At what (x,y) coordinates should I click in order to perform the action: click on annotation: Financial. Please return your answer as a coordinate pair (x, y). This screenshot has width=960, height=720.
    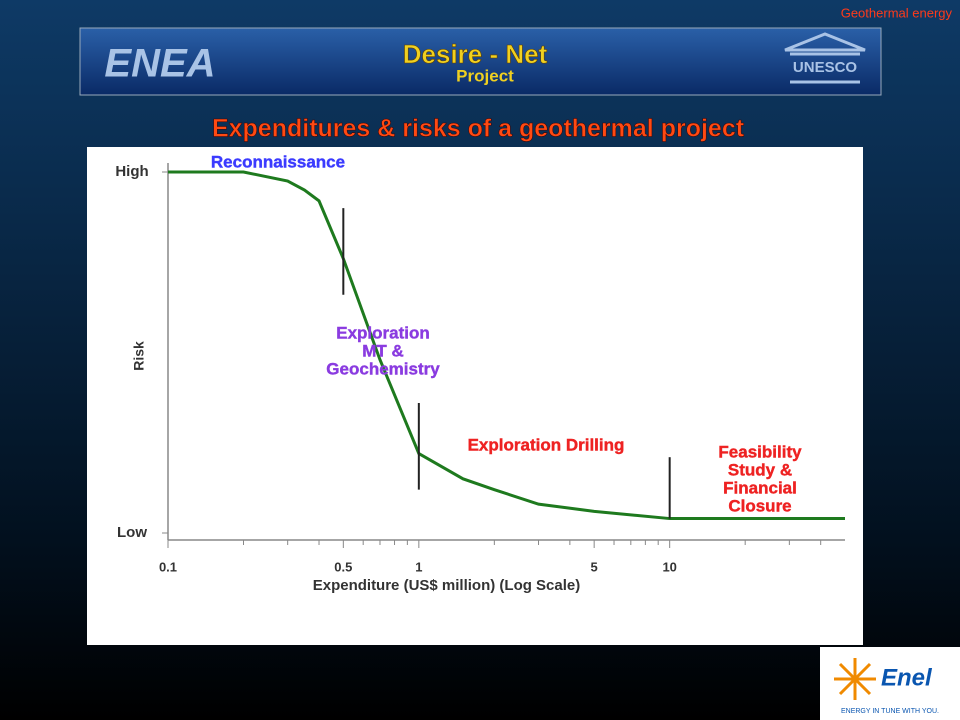
    Looking at the image, I should click on (760, 487).